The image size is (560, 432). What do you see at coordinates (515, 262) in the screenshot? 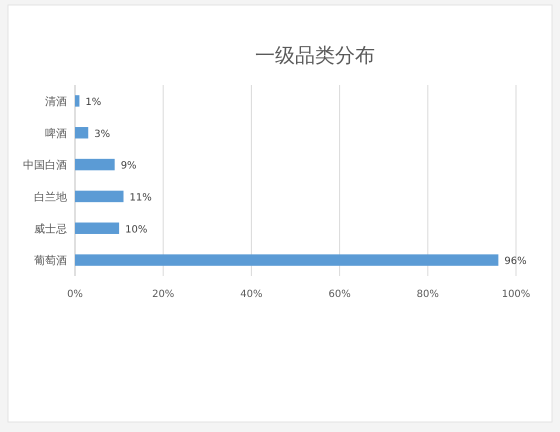
I see `data-label: 96%` at bounding box center [515, 262].